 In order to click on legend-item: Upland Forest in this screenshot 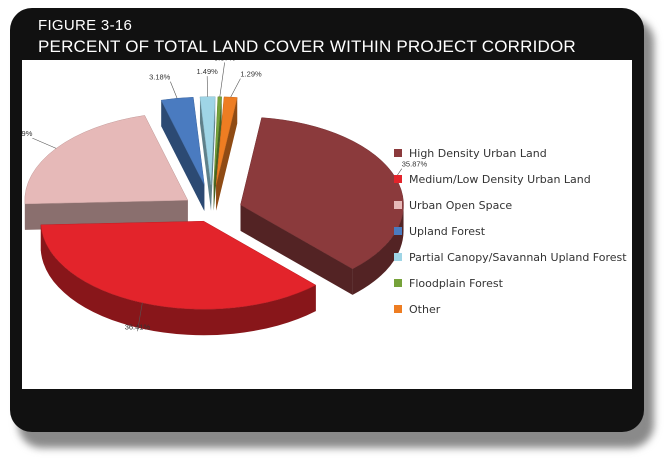, I will do `click(510, 231)`.